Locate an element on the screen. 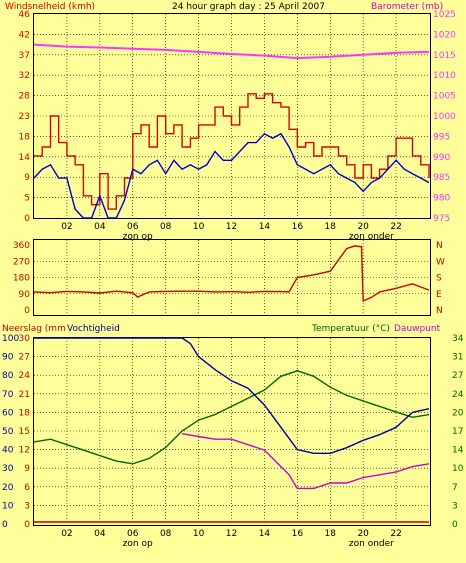 The height and width of the screenshot is (563, 466). wind-x-tick-label: 16 is located at coordinates (298, 227).